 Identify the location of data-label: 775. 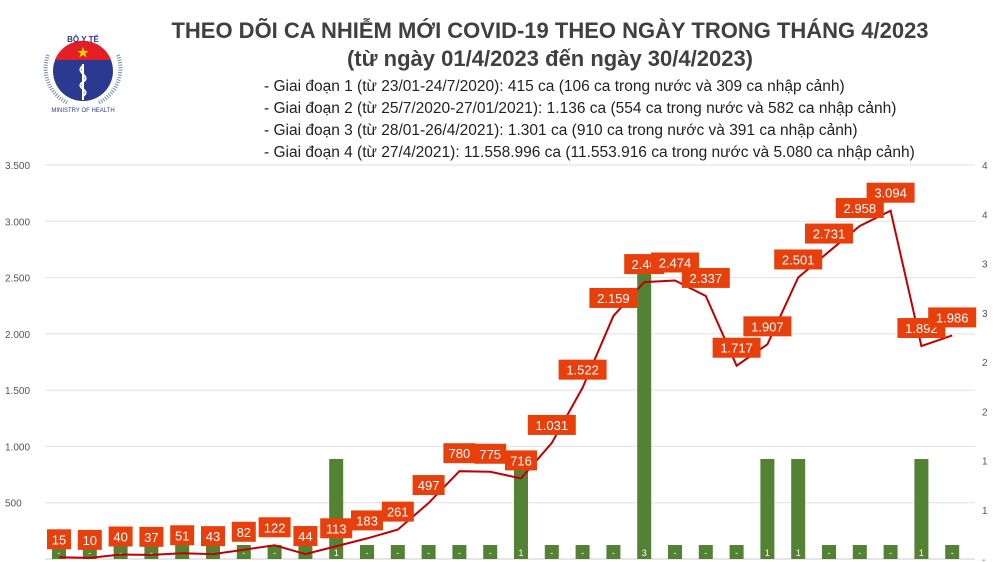
(490, 454).